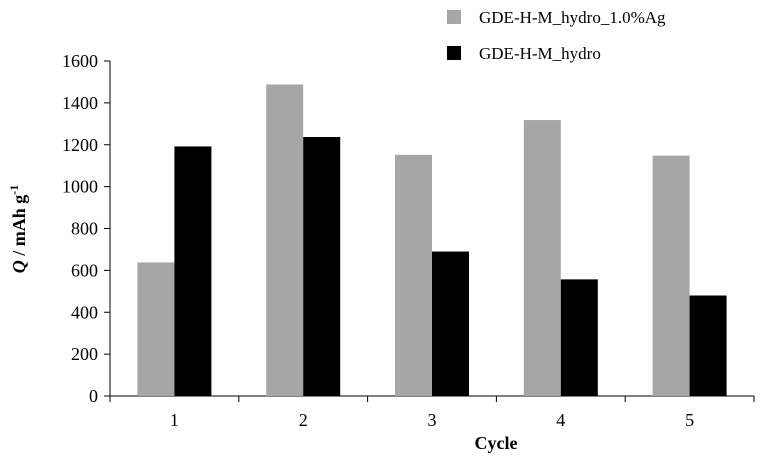 This screenshot has width=762, height=468. Describe the element at coordinates (496, 443) in the screenshot. I see `x-axis-title: Cycle` at that location.